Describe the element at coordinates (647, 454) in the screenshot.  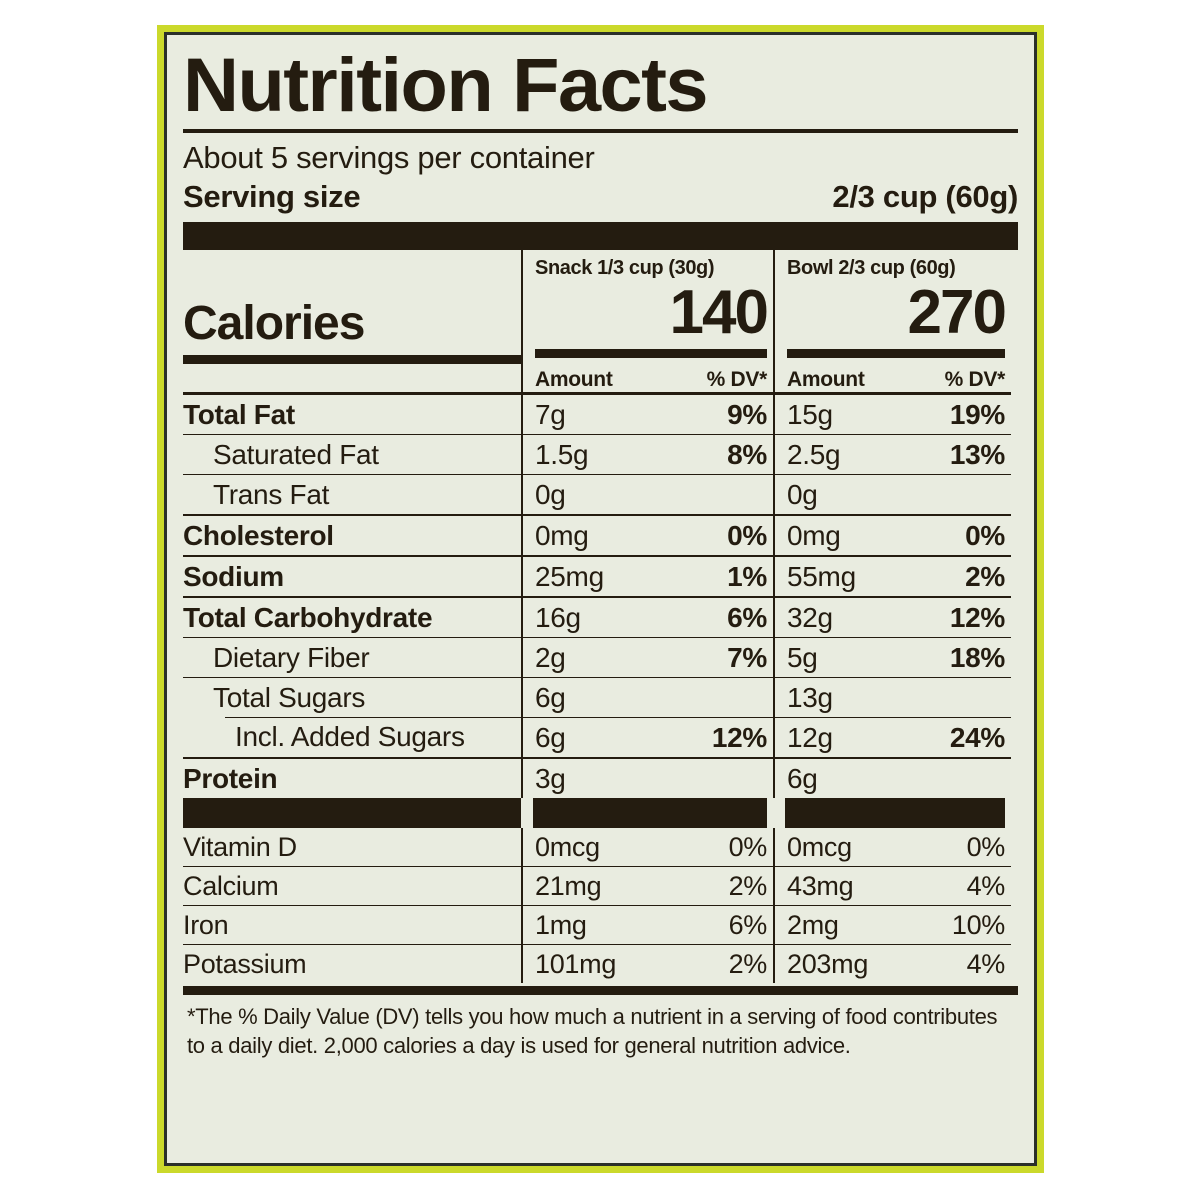
I see `nutrient-snack-cell: 1.5g 8%` at that location.